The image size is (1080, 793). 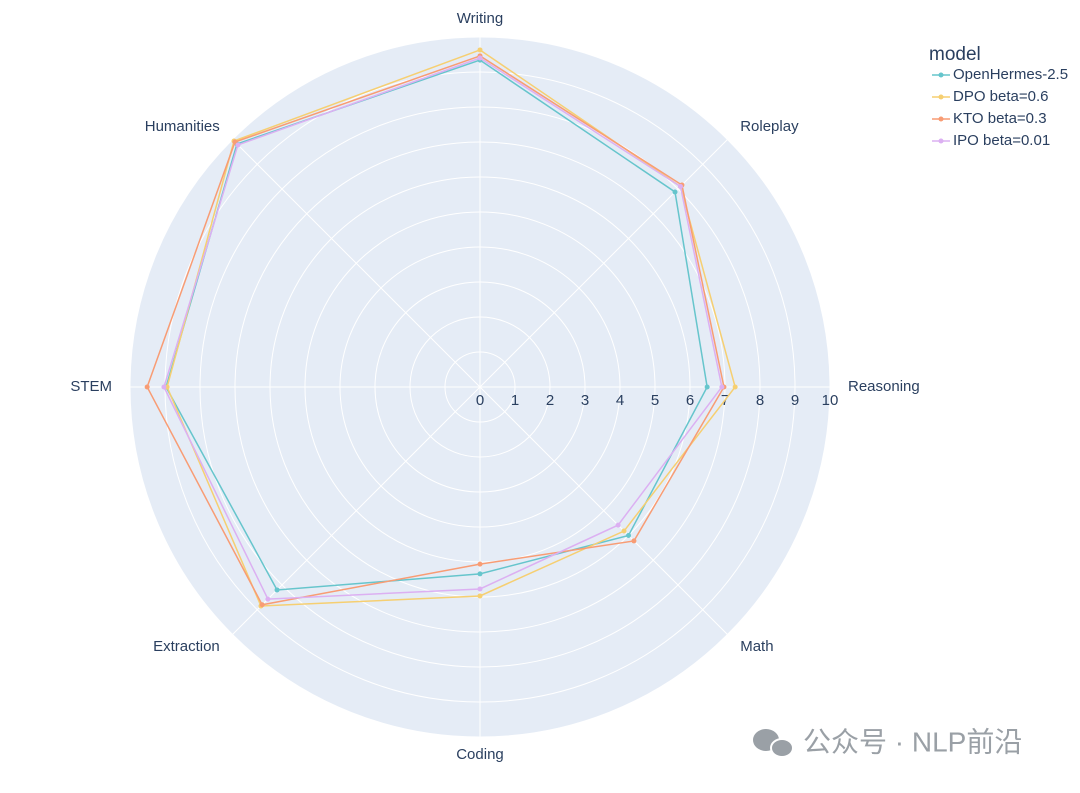 What do you see at coordinates (1000, 118) in the screenshot?
I see `legend-label: KTO beta=0.3` at bounding box center [1000, 118].